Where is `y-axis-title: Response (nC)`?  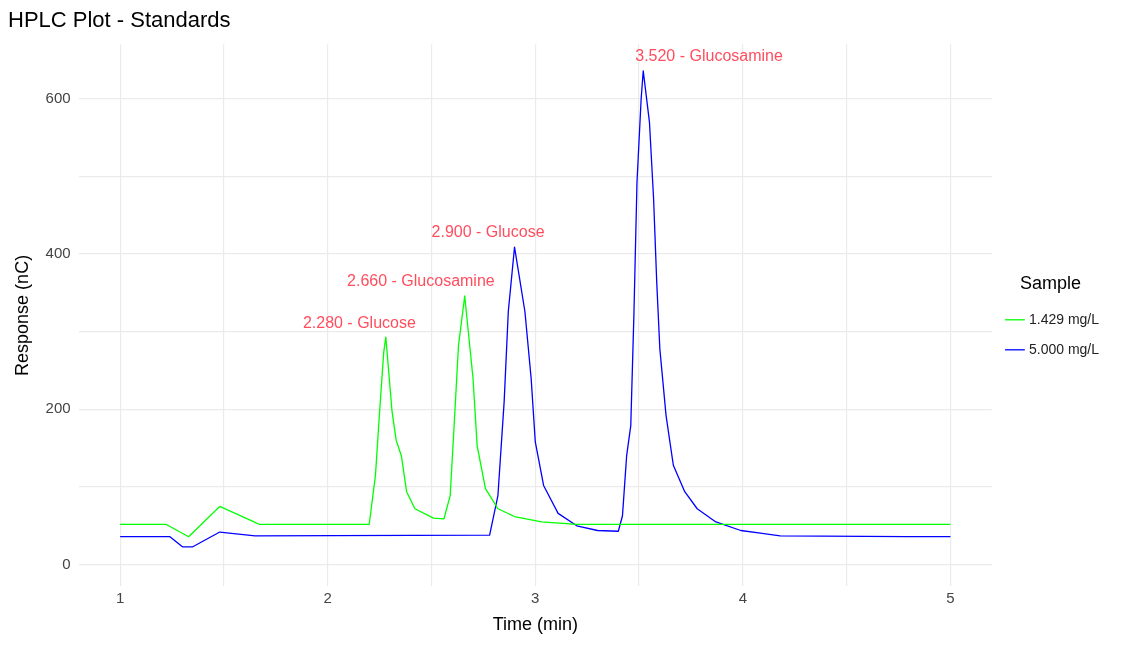
y-axis-title: Response (nC) is located at coordinates (21, 315).